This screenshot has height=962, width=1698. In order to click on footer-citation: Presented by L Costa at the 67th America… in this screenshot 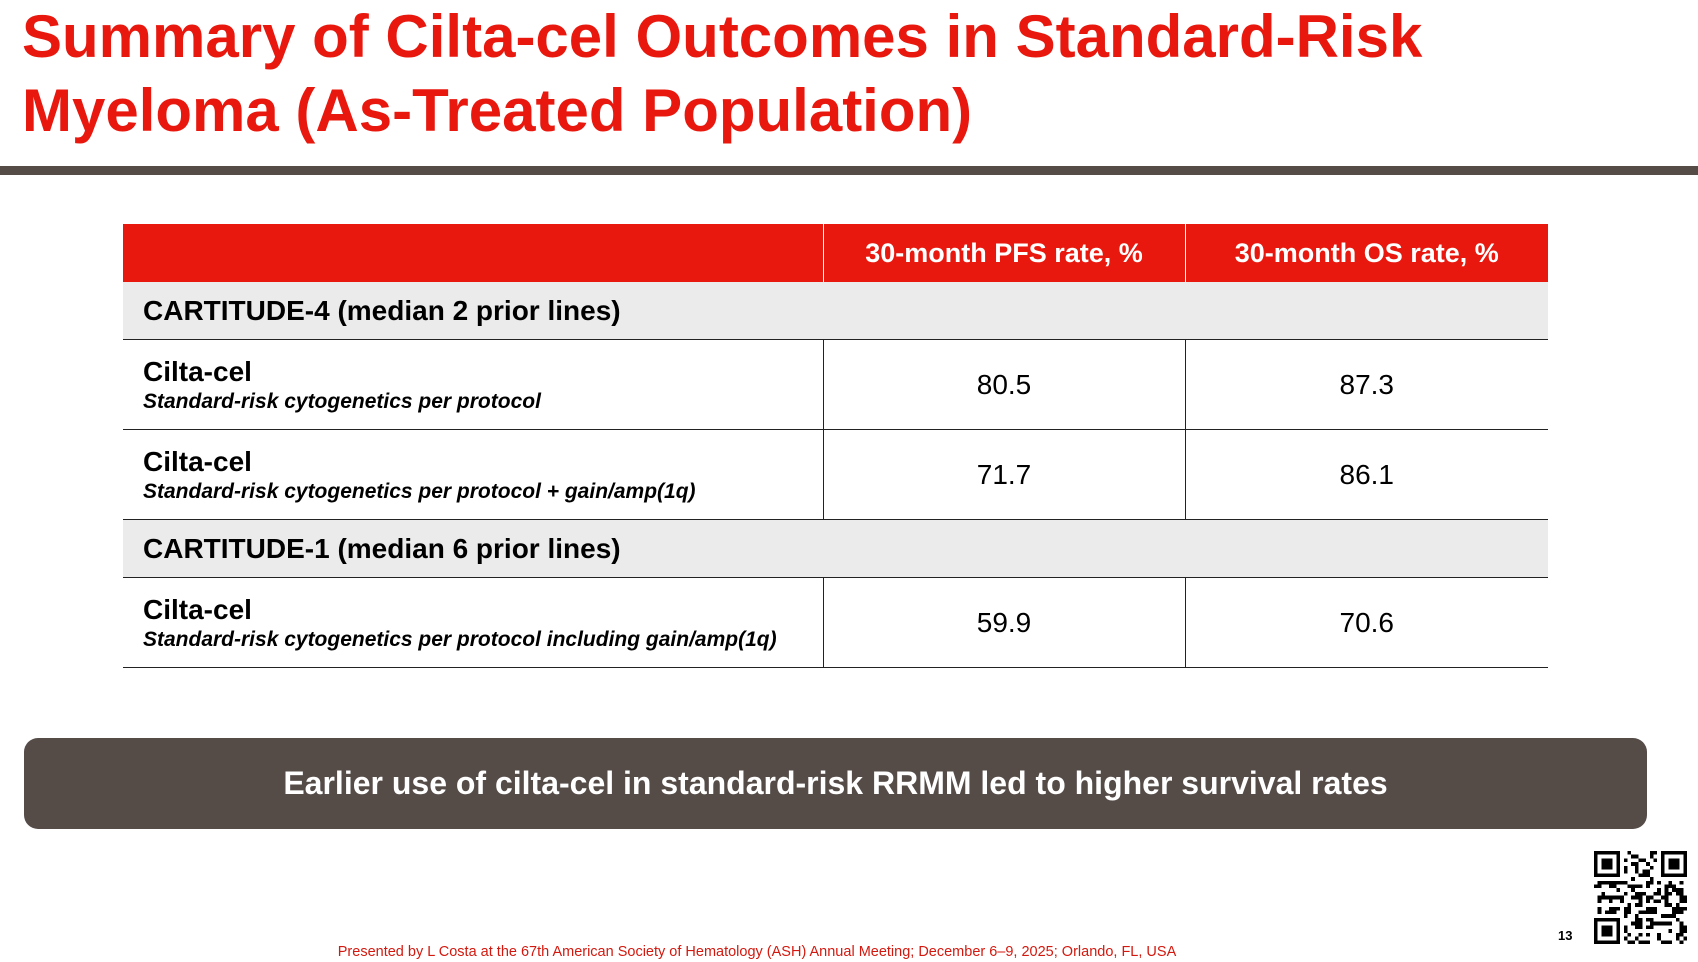, I will do `click(849, 952)`.